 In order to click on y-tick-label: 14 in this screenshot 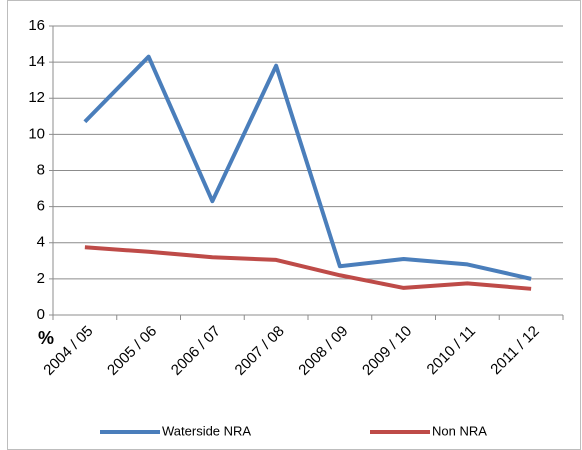, I will do `click(36, 61)`.